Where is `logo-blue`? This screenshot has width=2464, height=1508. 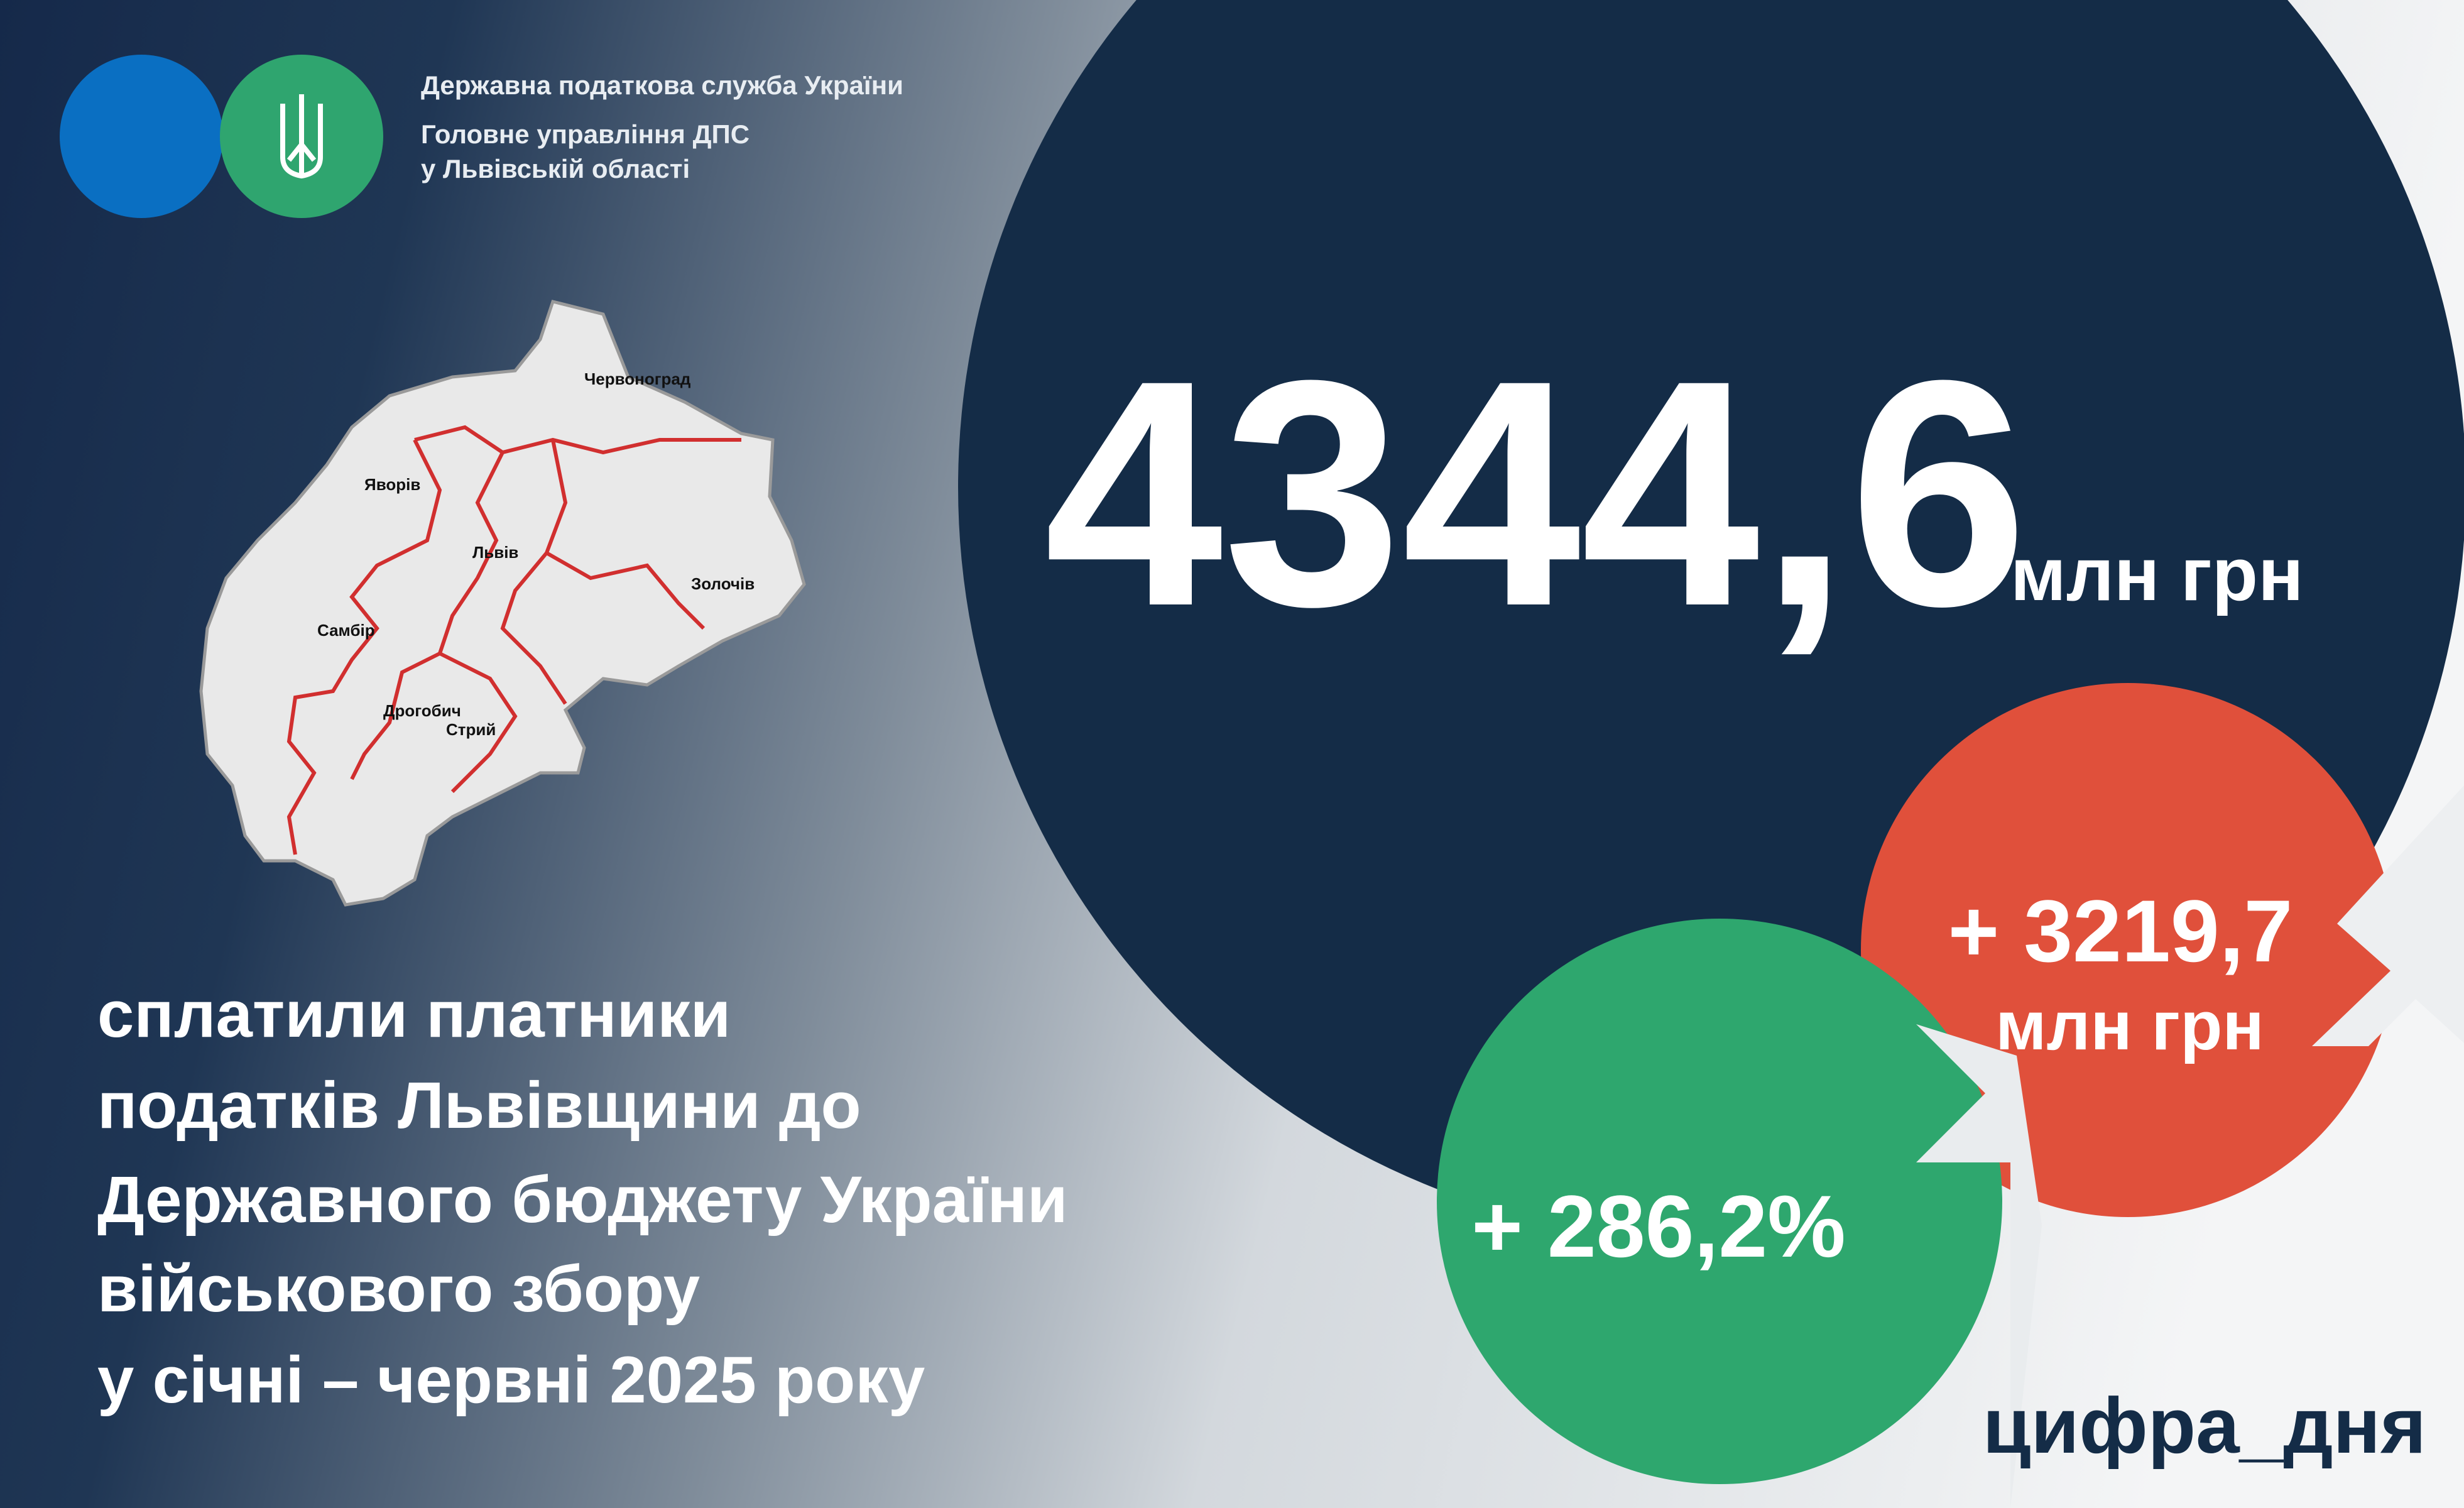 logo-blue is located at coordinates (141, 136).